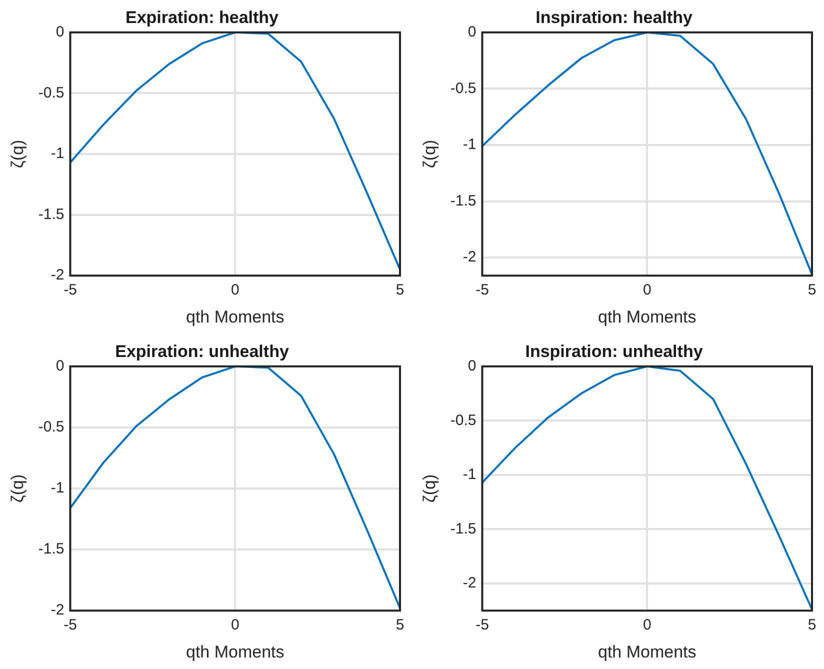 Image resolution: width=824 pixels, height=669 pixels. What do you see at coordinates (202, 17) in the screenshot?
I see `chart-title: Expiration: healthy` at bounding box center [202, 17].